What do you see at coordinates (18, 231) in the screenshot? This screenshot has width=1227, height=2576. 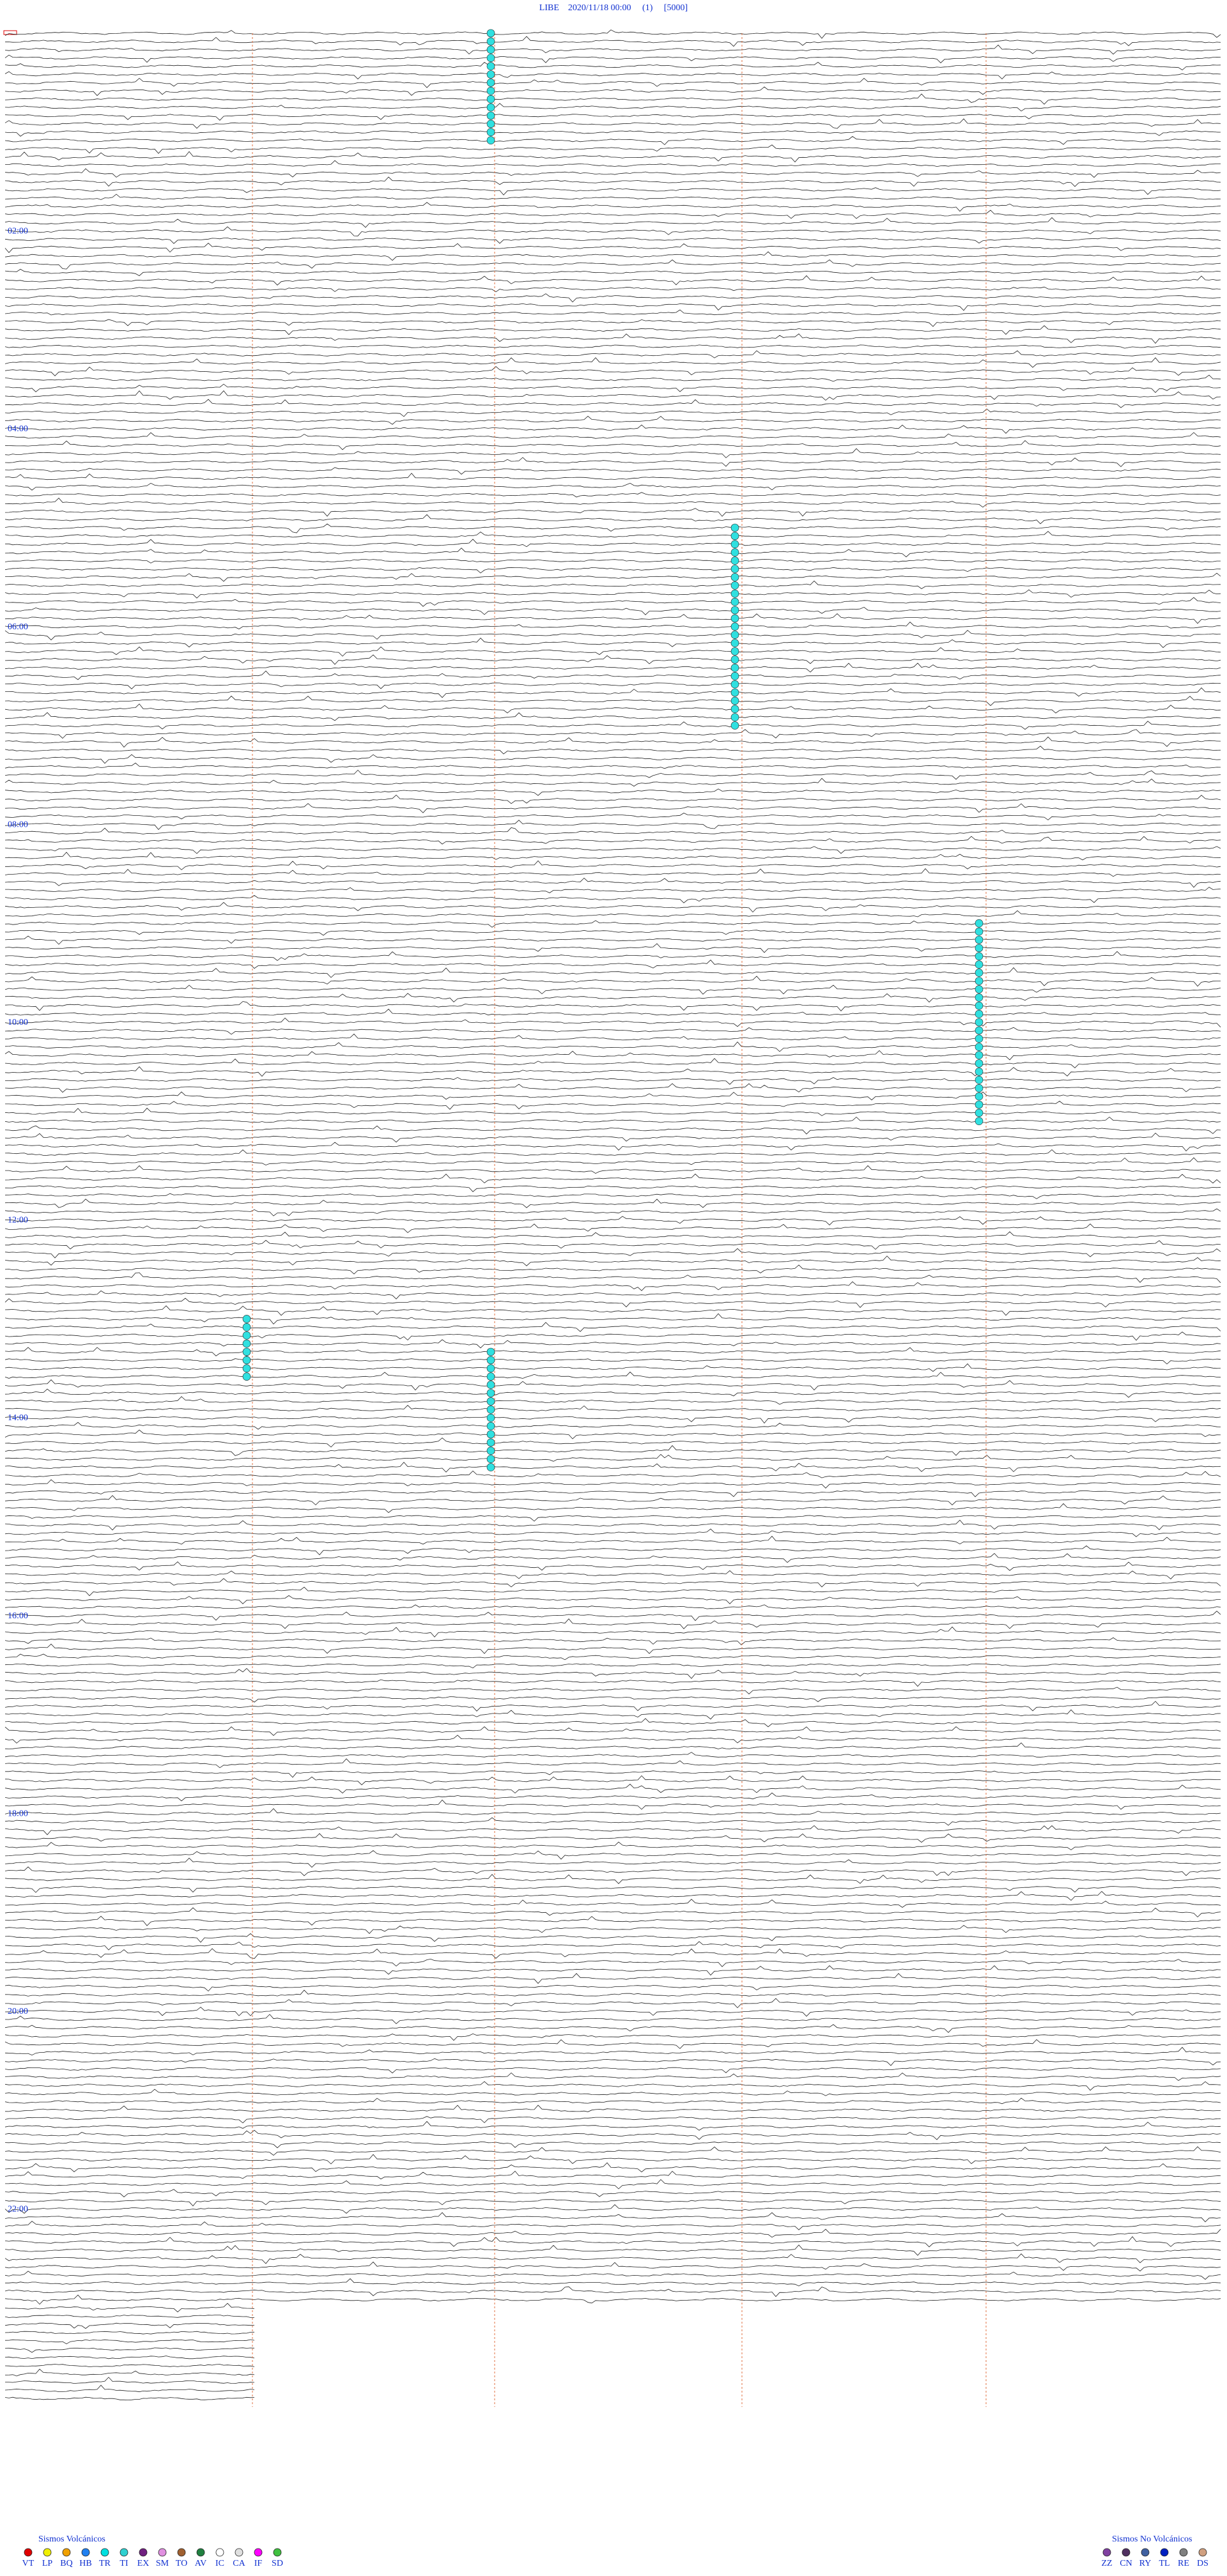 I see `time-label: 02:00` at bounding box center [18, 231].